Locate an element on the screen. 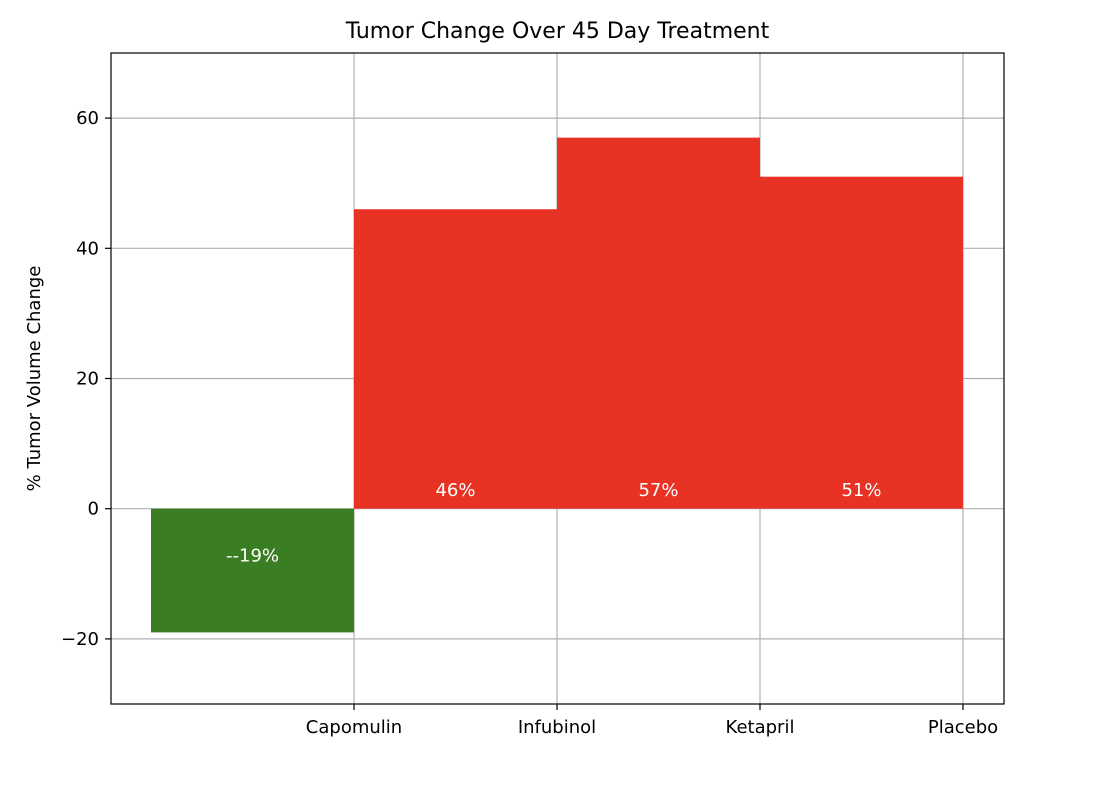 Image resolution: width=1096 pixels, height=788 pixels. x-ticks: Capomulin Infubinol Ketapril Placebo is located at coordinates (652, 721).